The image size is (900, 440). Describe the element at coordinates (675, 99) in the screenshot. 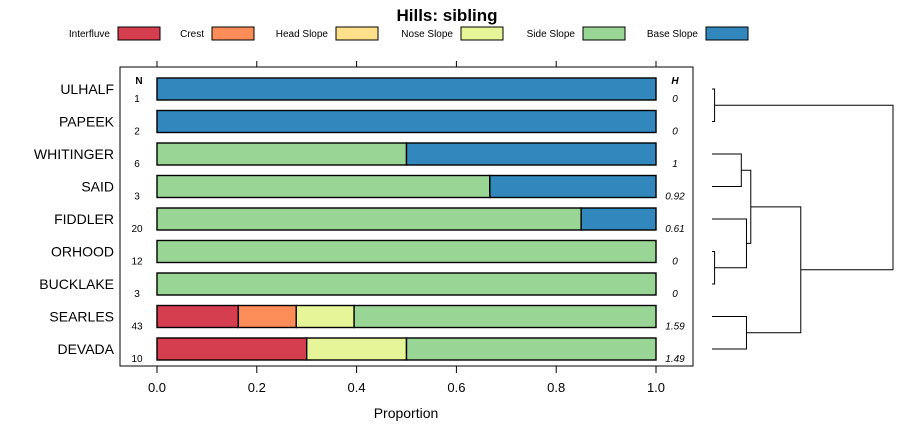

I see `h-value-ulhalf: 0` at that location.